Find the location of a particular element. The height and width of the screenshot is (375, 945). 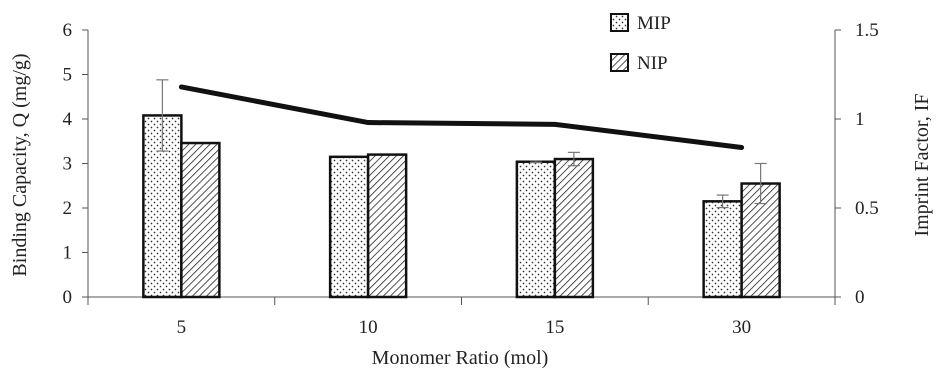

y2-tick-label: 0.5 is located at coordinates (867, 208).